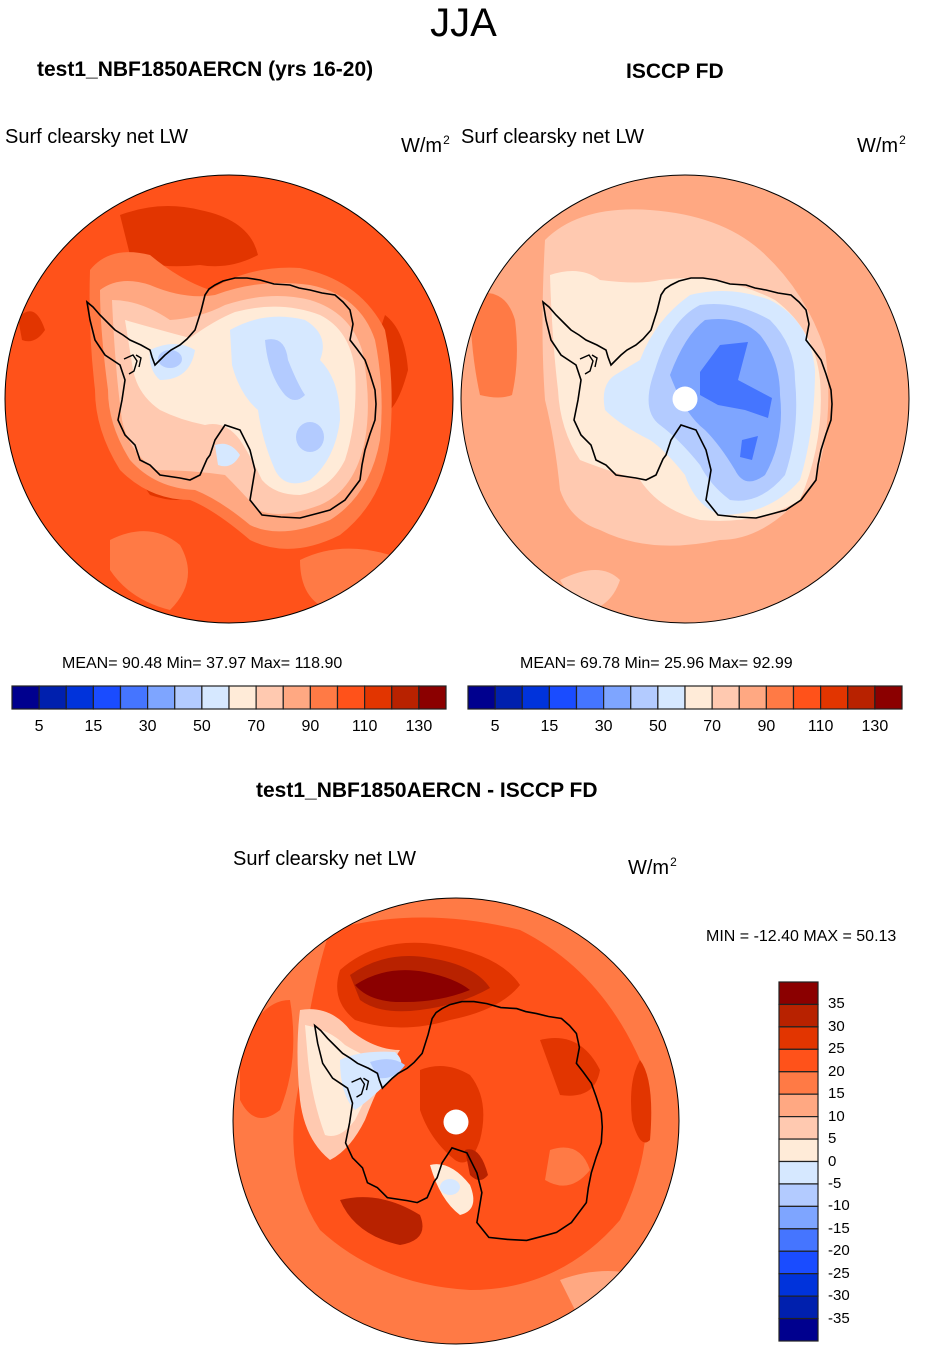 The image size is (927, 1352). Describe the element at coordinates (463, 23) in the screenshot. I see `figure-title: JJA` at that location.